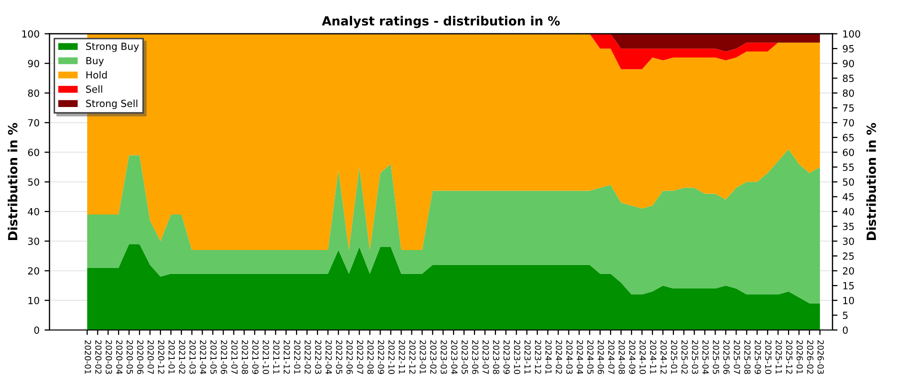 The height and width of the screenshot is (375, 900). What do you see at coordinates (726, 357) in the screenshot?
I see `x-tick-label: 2025-06` at bounding box center [726, 357].